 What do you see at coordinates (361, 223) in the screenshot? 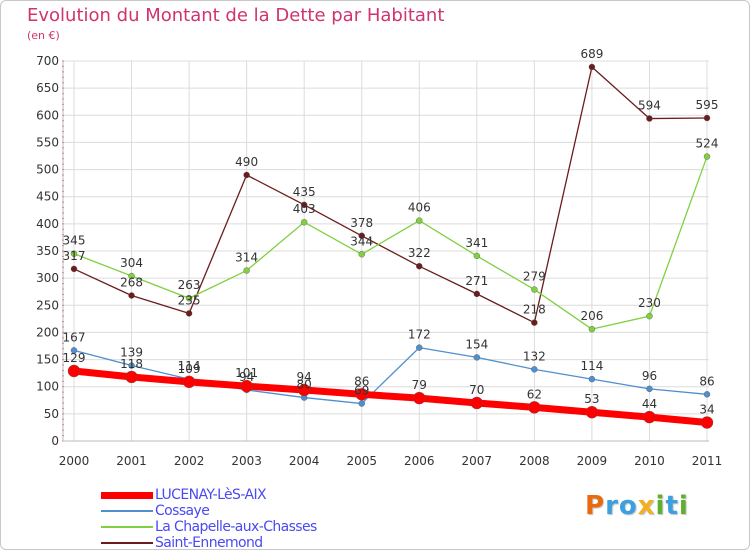
I see `data-label: 378` at bounding box center [361, 223].